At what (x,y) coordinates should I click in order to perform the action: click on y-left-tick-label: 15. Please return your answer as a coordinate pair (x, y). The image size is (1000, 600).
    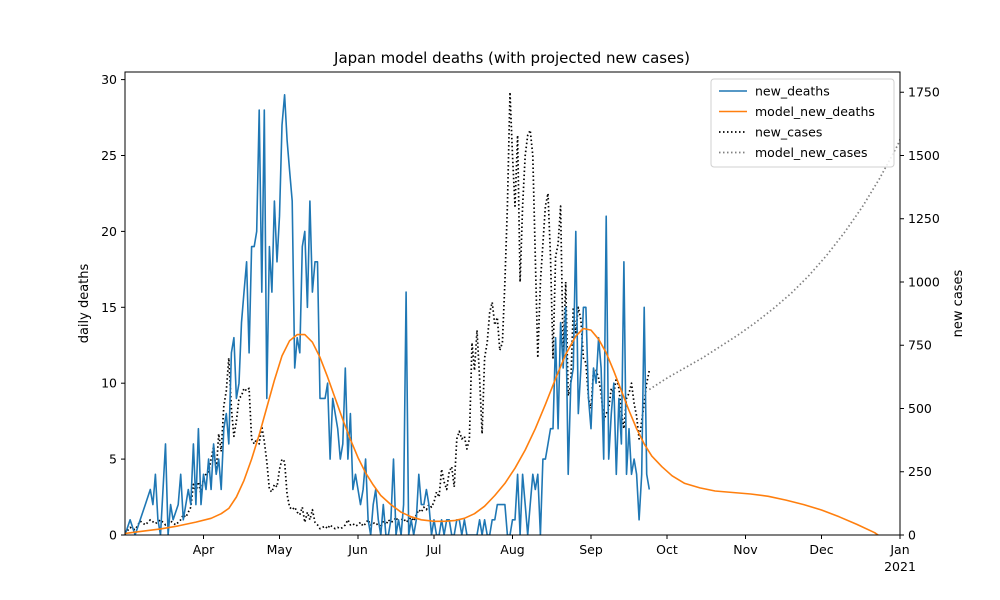
    Looking at the image, I should click on (109, 307).